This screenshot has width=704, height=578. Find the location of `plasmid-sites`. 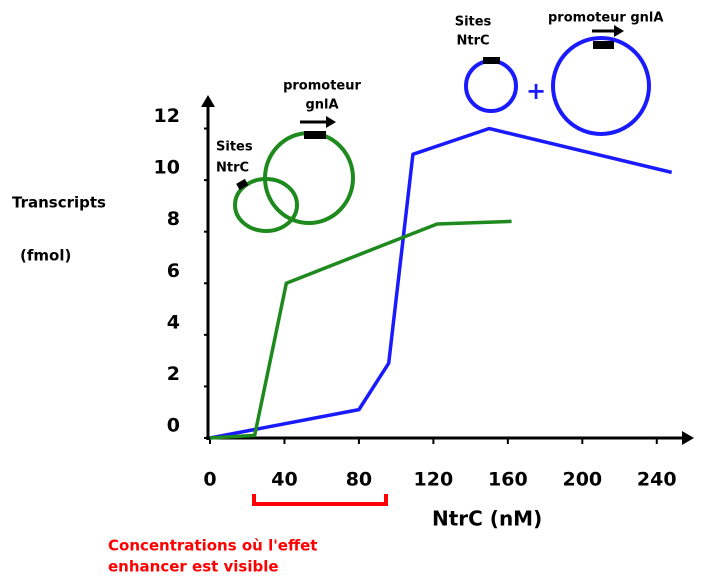

plasmid-sites is located at coordinates (491, 86).